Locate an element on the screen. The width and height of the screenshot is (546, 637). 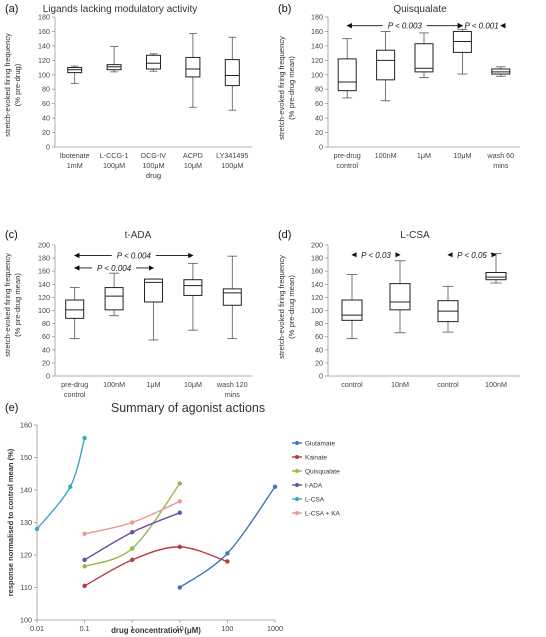
significance-annotation: P < 0.03 is located at coordinates (376, 255).